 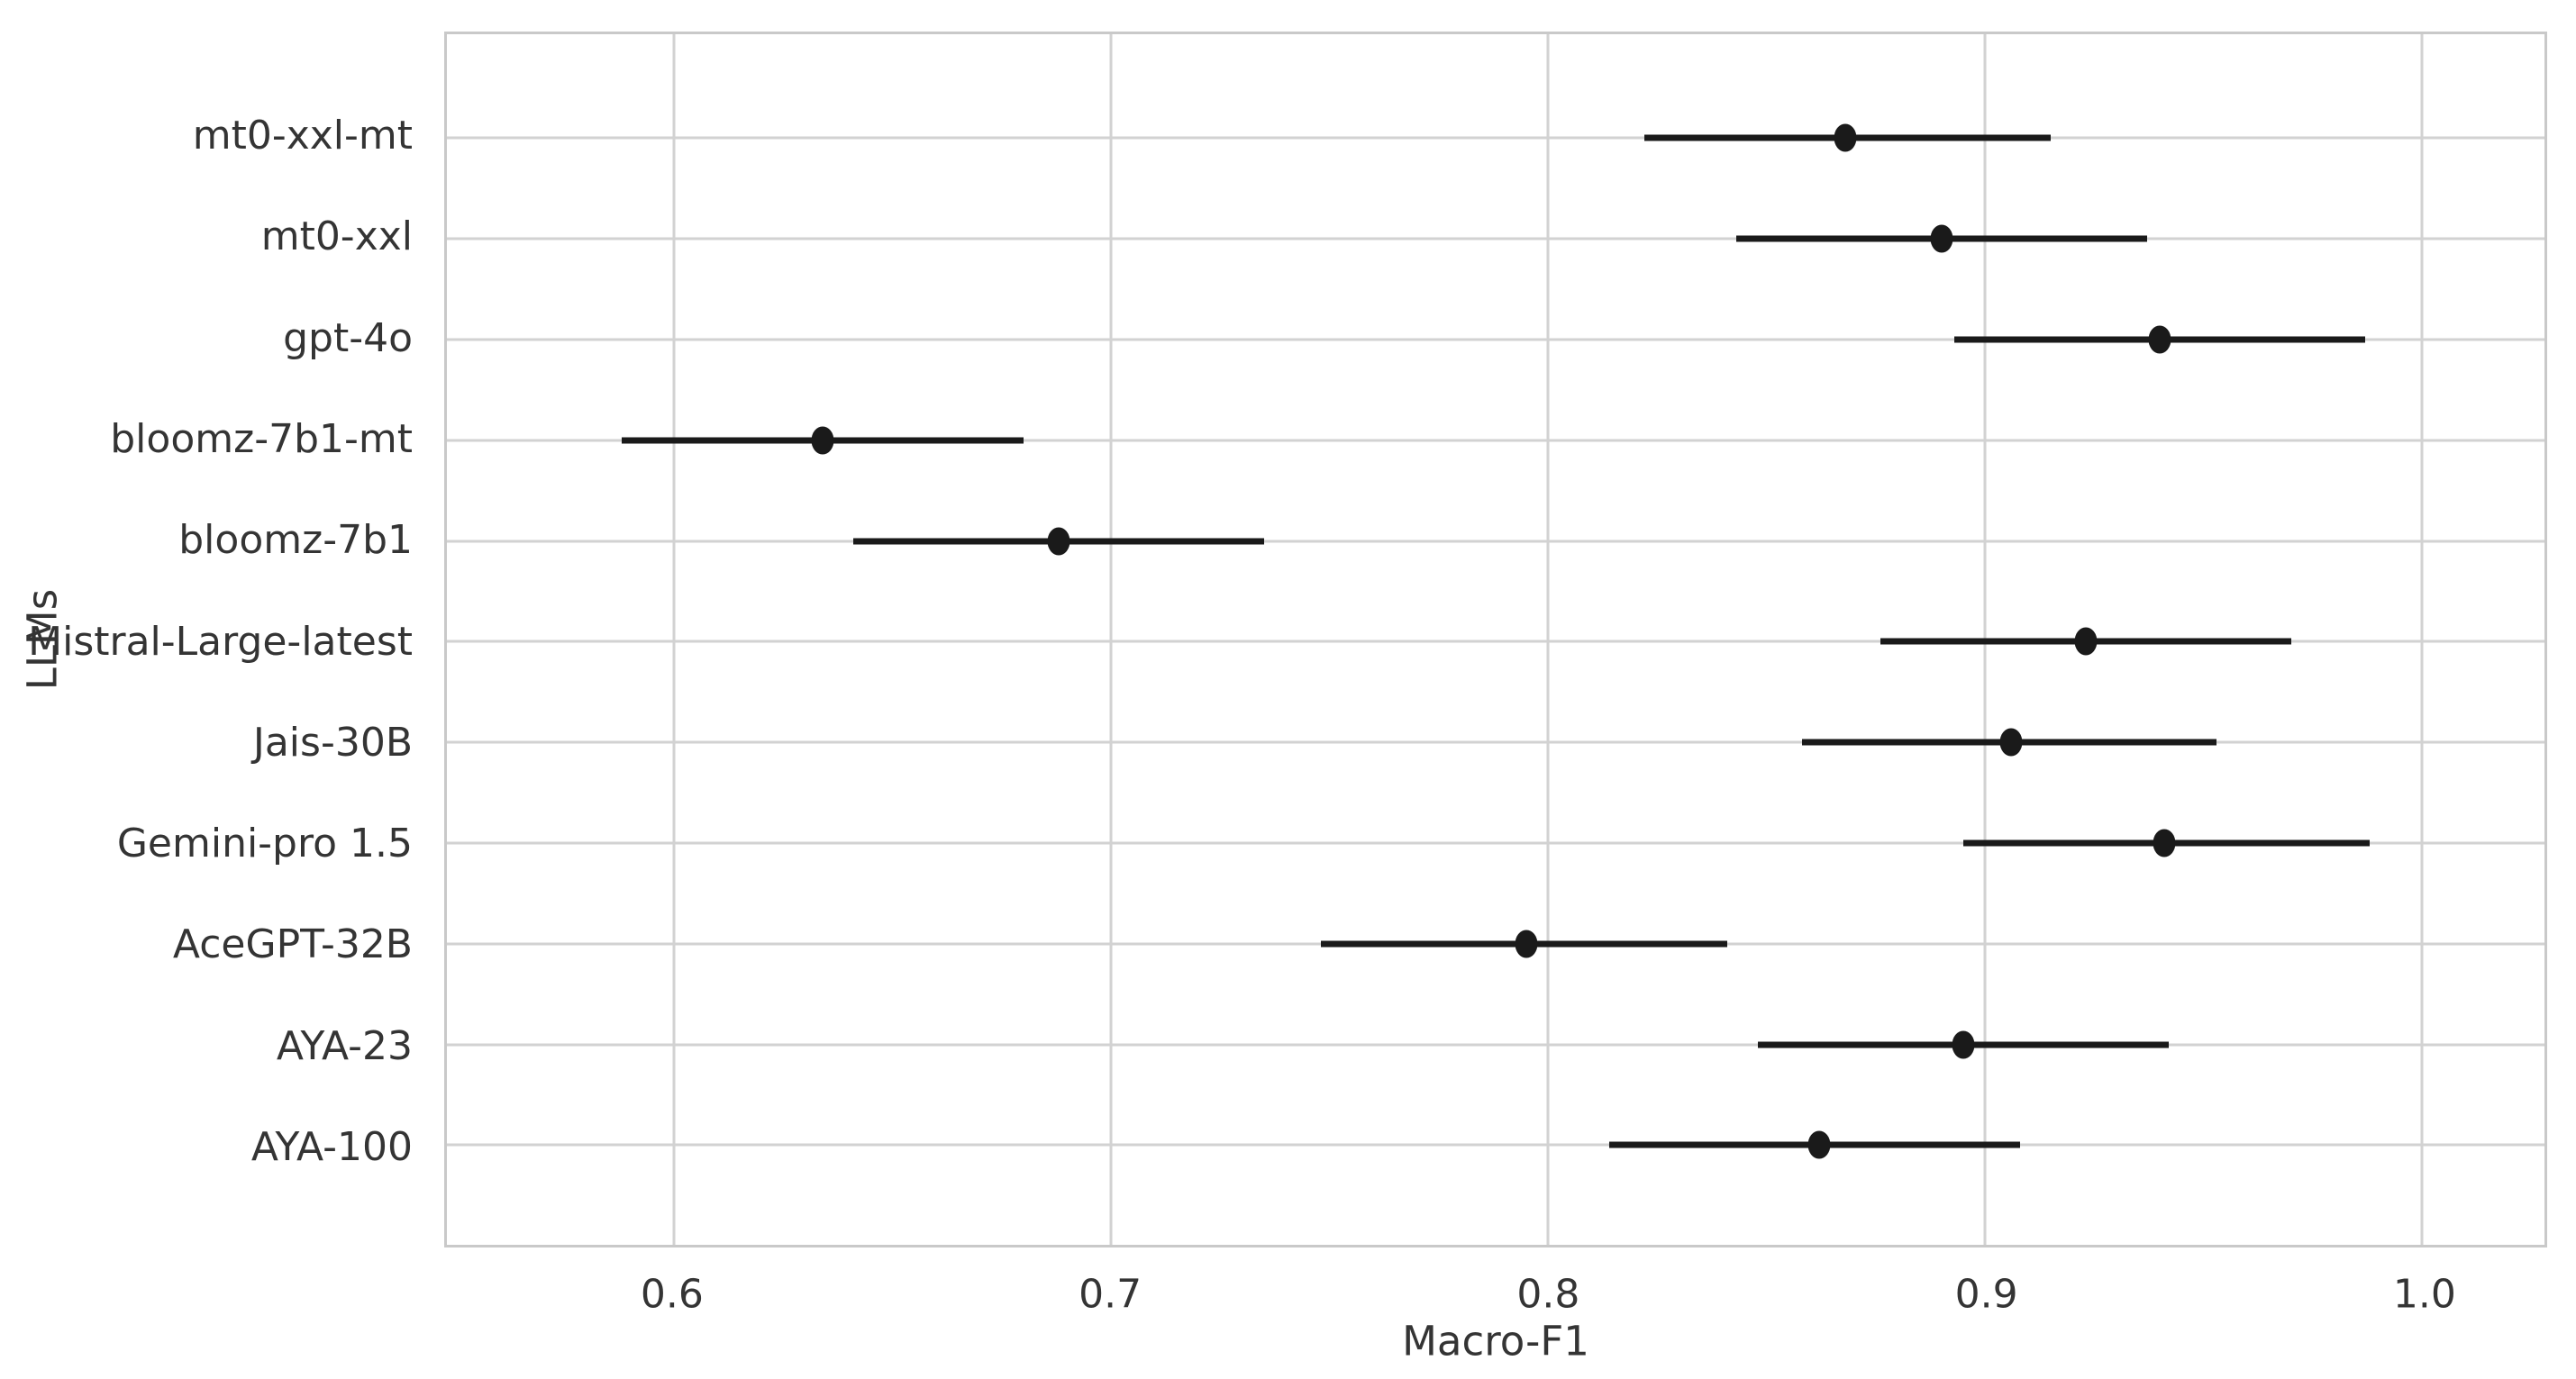 What do you see at coordinates (261, 438) in the screenshot?
I see `y-tick-label: bloomz-7b1-mt` at bounding box center [261, 438].